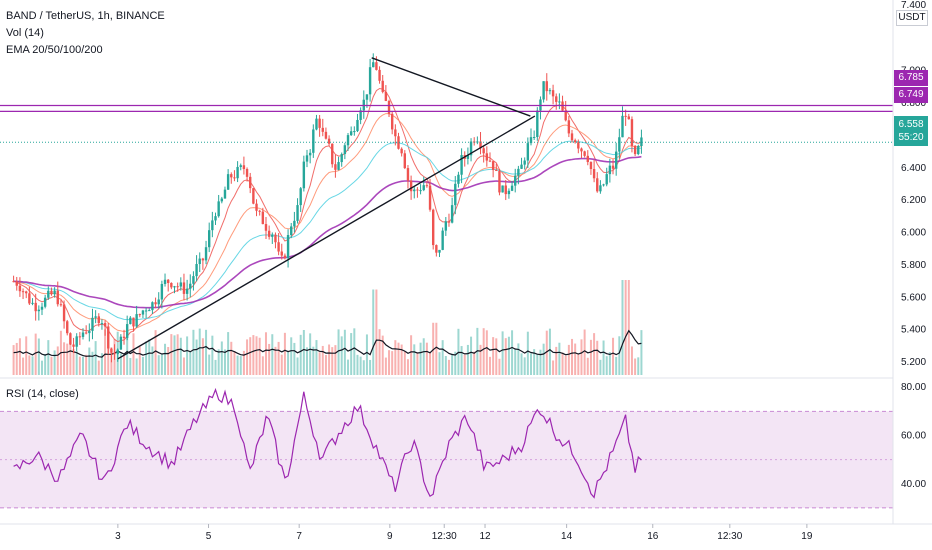 This screenshot has width=932, height=550. I want to click on price-tick-label: 6.400, so click(913, 168).